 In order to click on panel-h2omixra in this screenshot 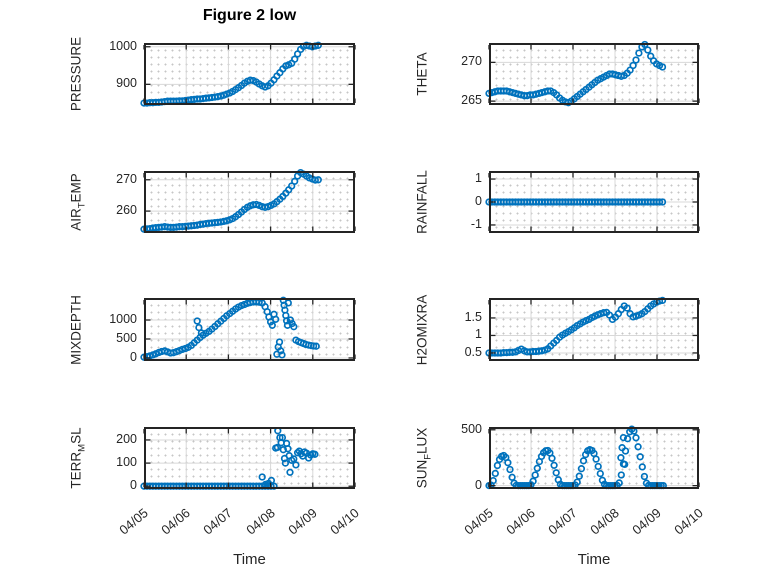, I will do `click(592, 328)`.